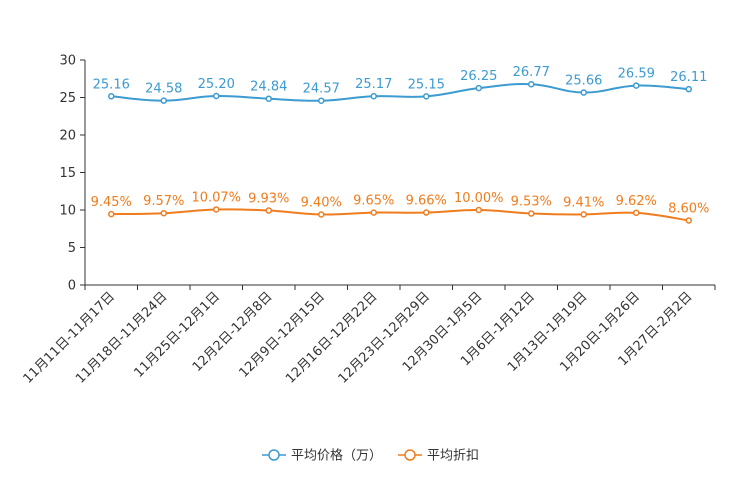 Image resolution: width=744 pixels, height=496 pixels. I want to click on series-0-data-label: 24.58, so click(163, 89).